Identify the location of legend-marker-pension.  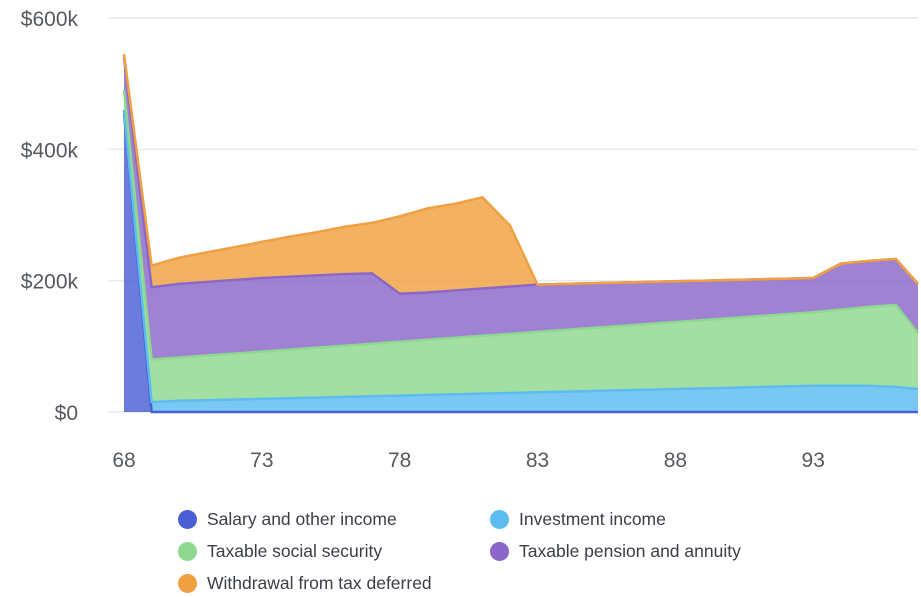
(499, 551).